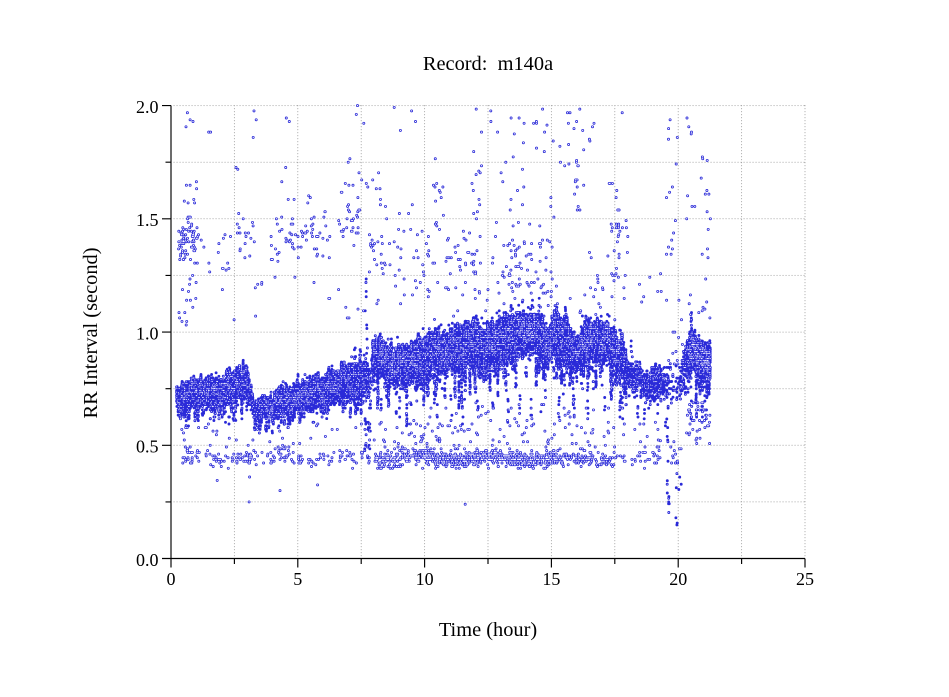 The height and width of the screenshot is (697, 949). What do you see at coordinates (425, 579) in the screenshot?
I see `svg-text: 10` at bounding box center [425, 579].